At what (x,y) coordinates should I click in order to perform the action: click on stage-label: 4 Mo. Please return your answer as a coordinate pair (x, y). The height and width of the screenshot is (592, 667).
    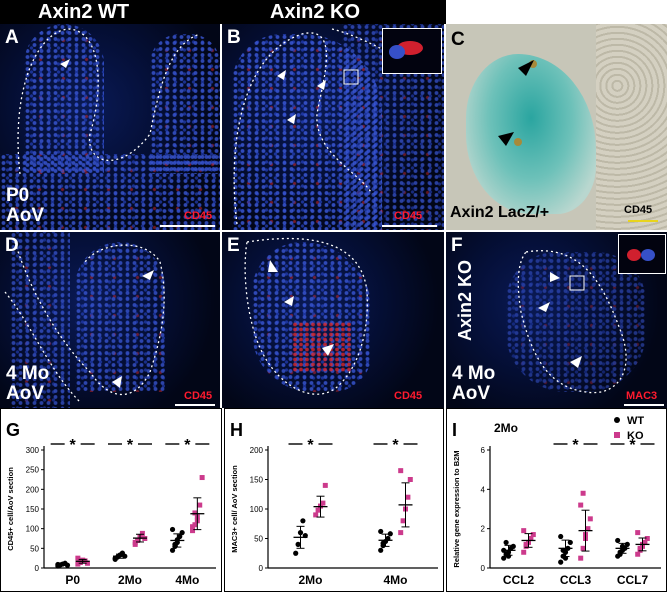
    Looking at the image, I should click on (474, 373).